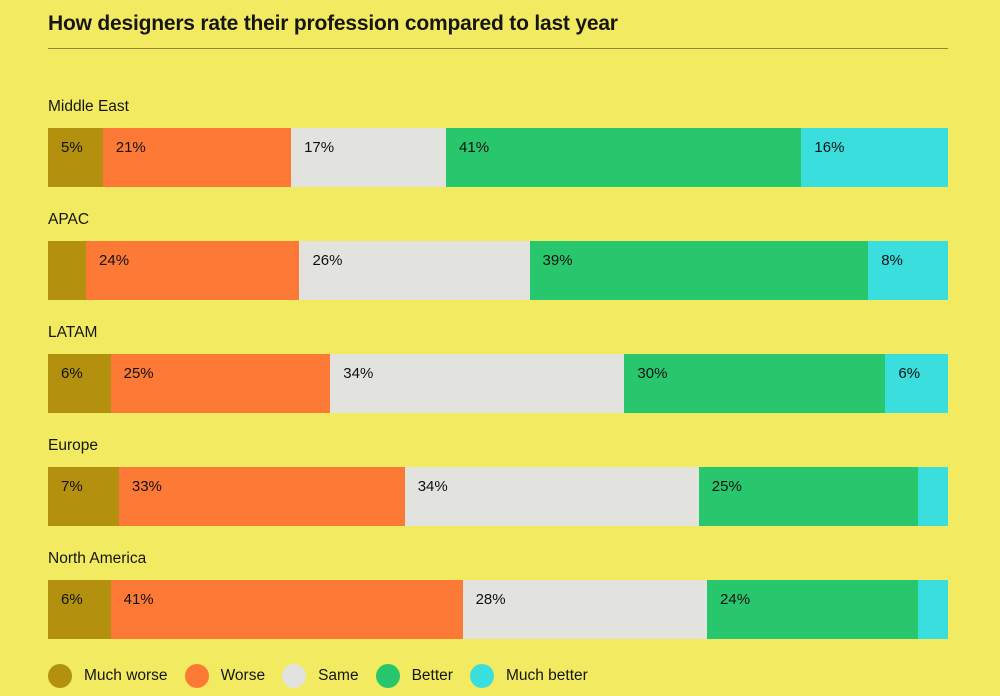 This screenshot has height=696, width=1000. What do you see at coordinates (755, 383) in the screenshot?
I see `bar-segment-better: 30%` at bounding box center [755, 383].